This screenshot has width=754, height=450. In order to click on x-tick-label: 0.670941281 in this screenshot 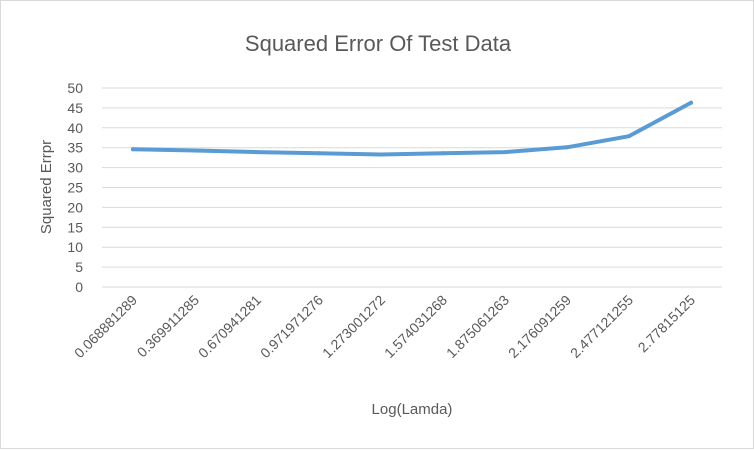, I will do `click(229, 326)`.